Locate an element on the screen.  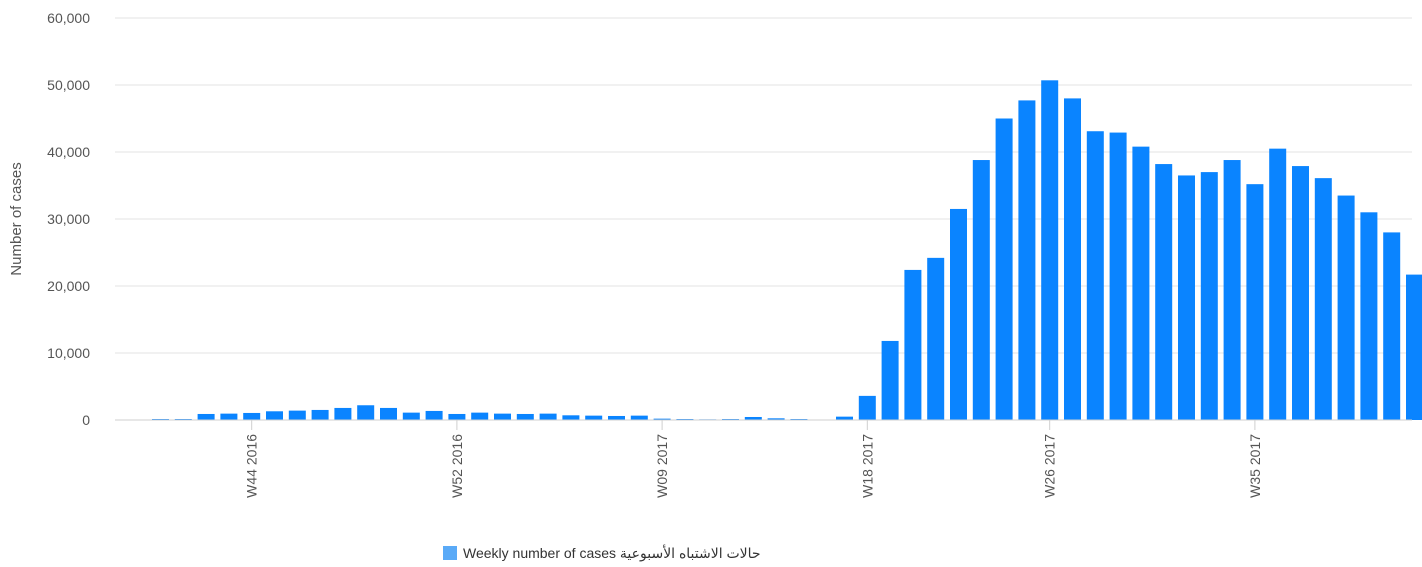
x-tick-label: W35 2017 is located at coordinates (1255, 466).